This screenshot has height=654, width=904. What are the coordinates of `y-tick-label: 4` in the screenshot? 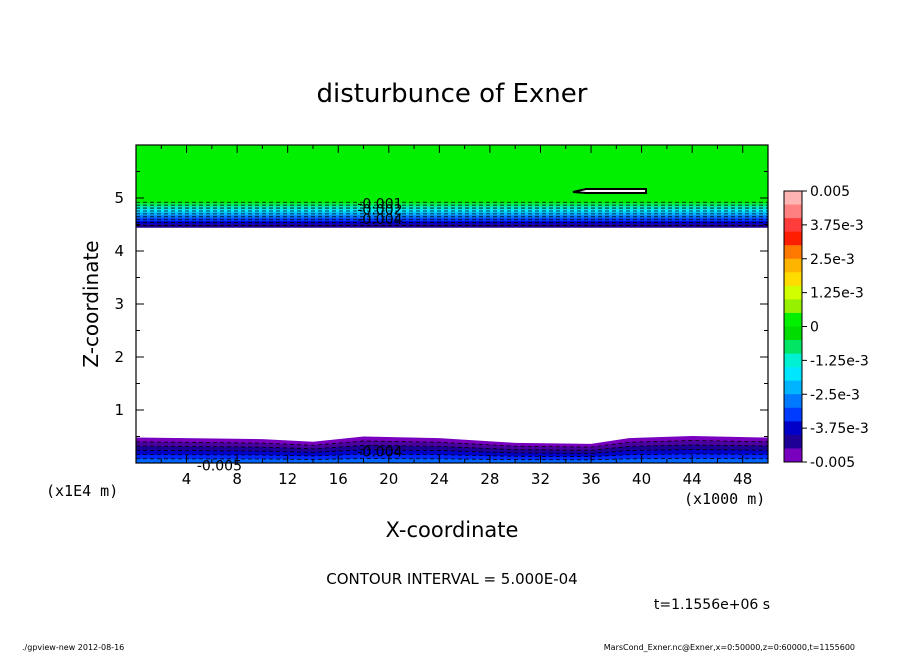 It's located at (119, 251).